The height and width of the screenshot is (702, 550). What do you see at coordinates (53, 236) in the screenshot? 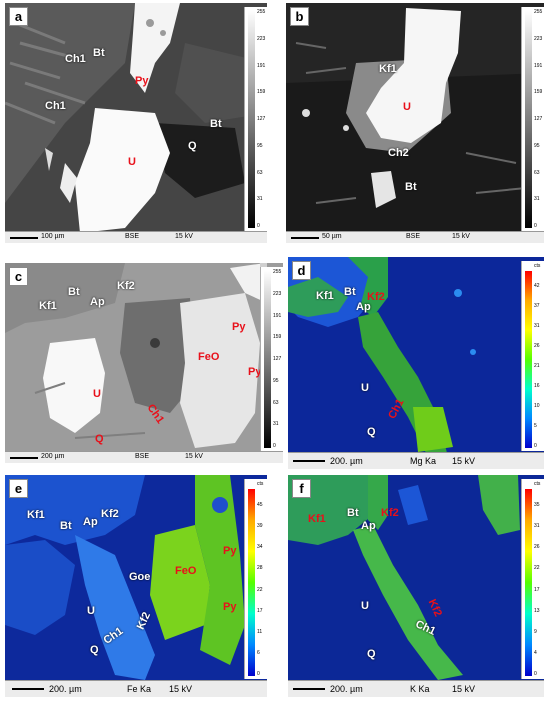
I see `panel-a-scale: 100 µm` at bounding box center [53, 236].